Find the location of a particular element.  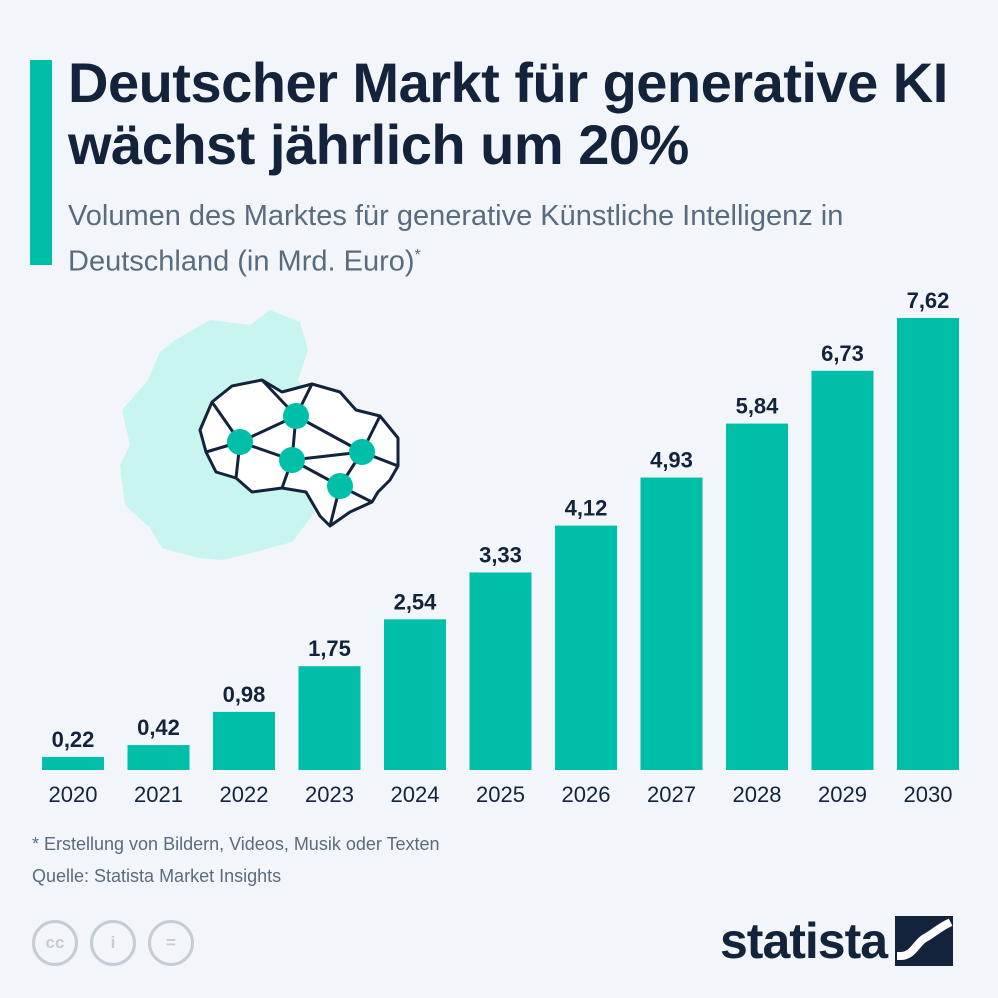

subtitle-footnote-marker: * is located at coordinates (417, 255).